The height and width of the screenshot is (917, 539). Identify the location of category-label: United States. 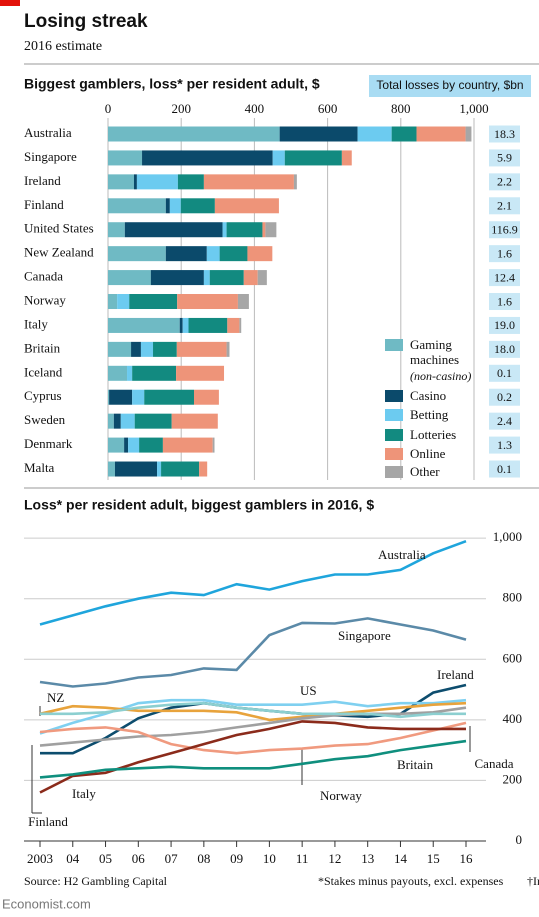
(59, 228).